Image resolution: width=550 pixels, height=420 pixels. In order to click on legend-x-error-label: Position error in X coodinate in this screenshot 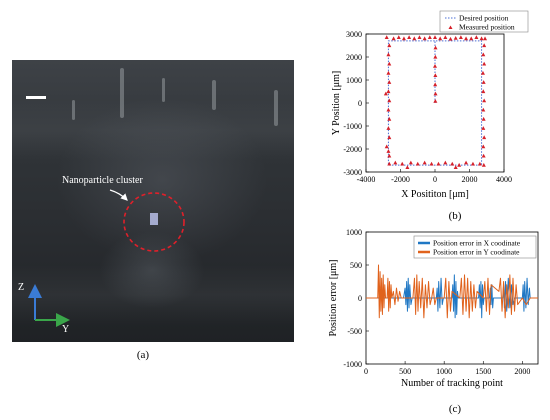, I will do `click(477, 243)`.